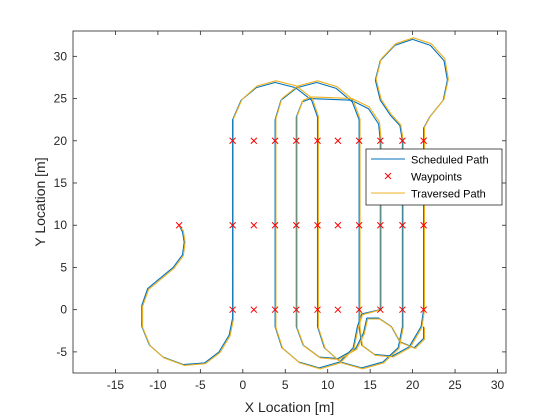  What do you see at coordinates (455, 385) in the screenshot?
I see `x-tick-label: 25` at bounding box center [455, 385].